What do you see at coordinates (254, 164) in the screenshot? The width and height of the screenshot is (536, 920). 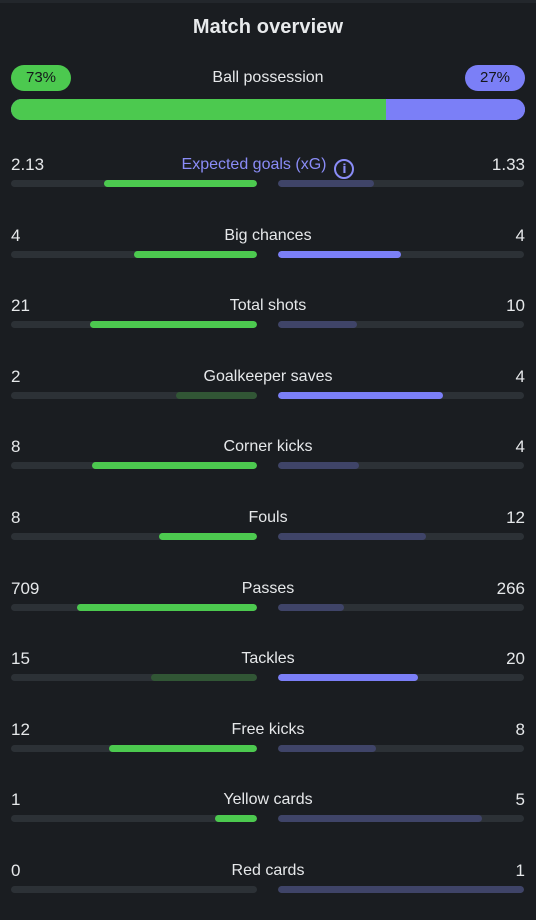 I see `stat-label-text: Expected goals (xG)` at bounding box center [254, 164].